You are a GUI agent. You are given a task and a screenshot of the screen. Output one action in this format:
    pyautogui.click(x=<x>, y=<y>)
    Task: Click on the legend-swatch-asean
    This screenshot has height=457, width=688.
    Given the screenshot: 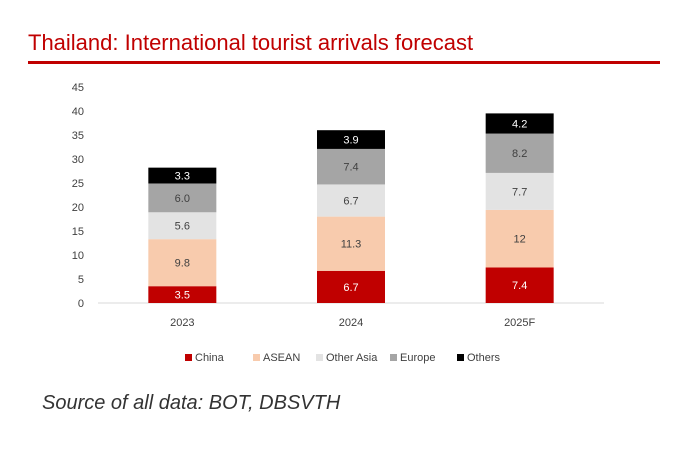 What is the action you would take?
    pyautogui.click(x=256, y=357)
    